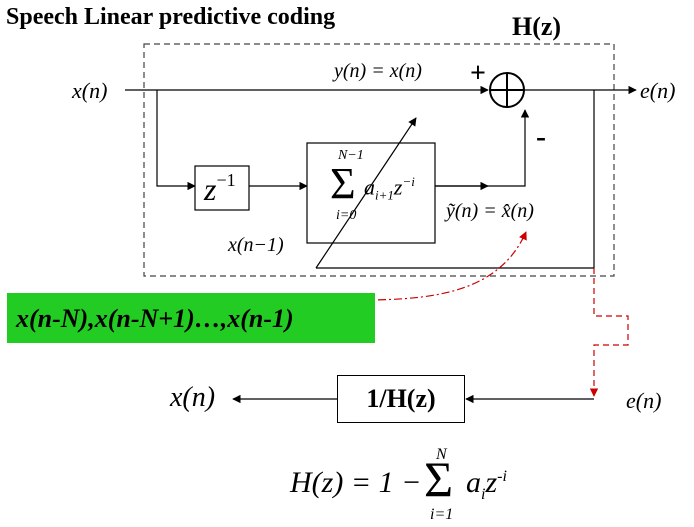 Image resolution: width=694 pixels, height=527 pixels. I want to click on prediction-signal: ỹ(n) = x̂(n), so click(490, 211).